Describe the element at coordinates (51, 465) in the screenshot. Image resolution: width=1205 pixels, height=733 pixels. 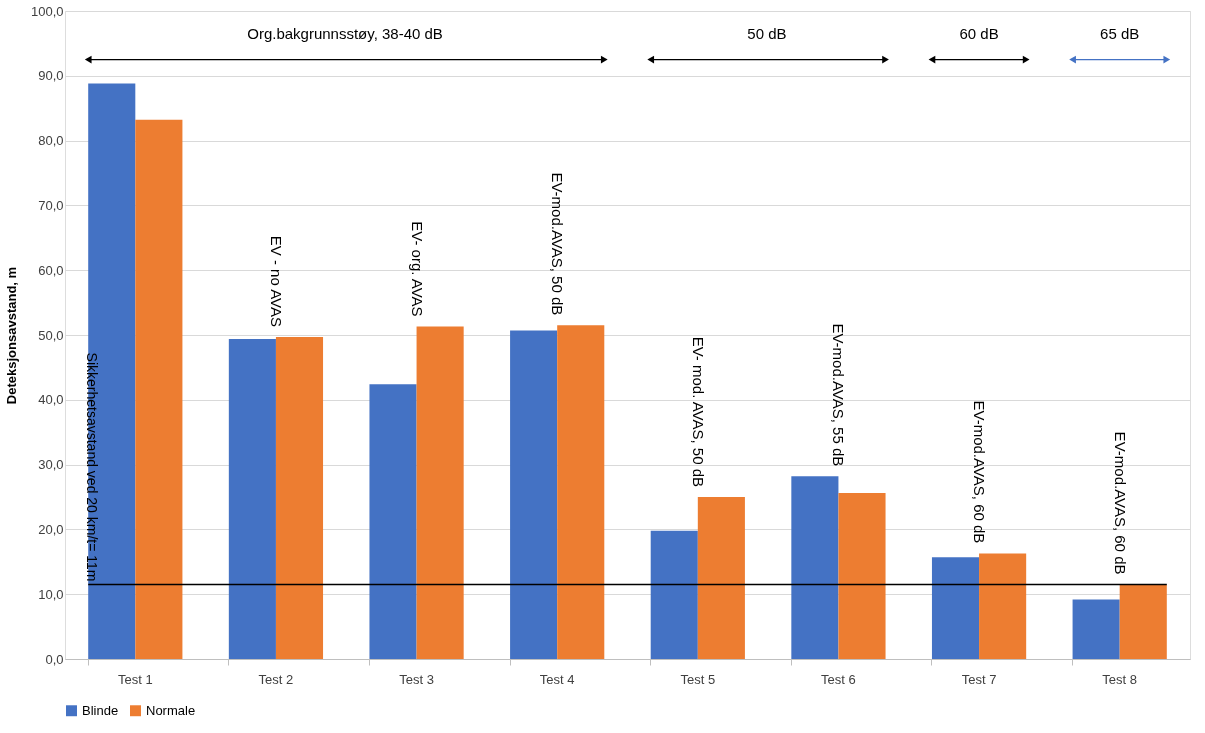
I see `y-tick-label: 30,0` at that location.